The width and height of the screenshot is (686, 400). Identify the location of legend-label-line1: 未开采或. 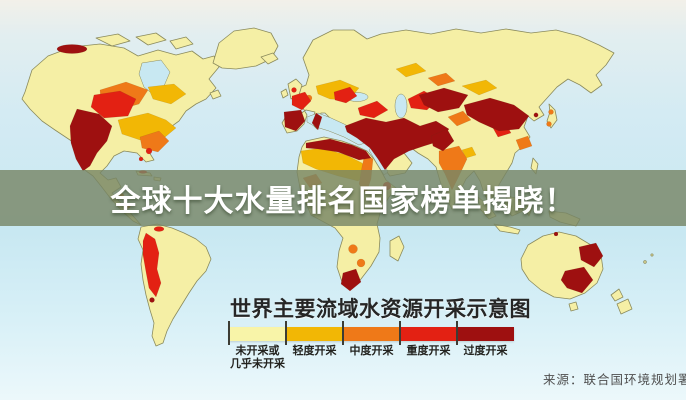
(257, 351).